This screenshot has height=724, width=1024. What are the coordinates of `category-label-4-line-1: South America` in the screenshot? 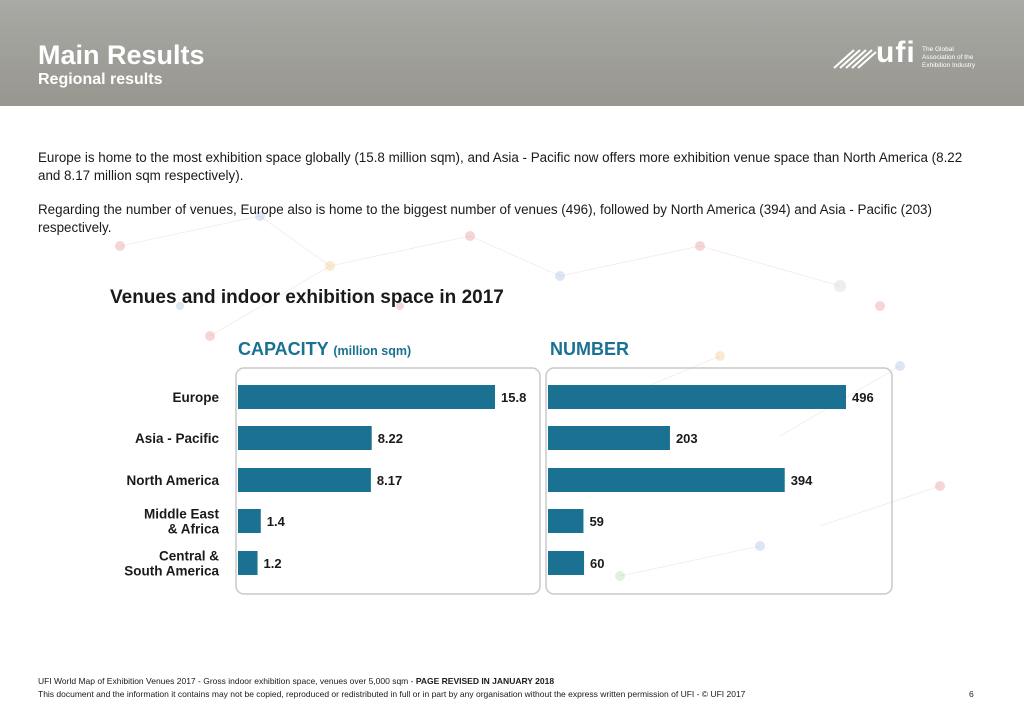 It's located at (171, 571).